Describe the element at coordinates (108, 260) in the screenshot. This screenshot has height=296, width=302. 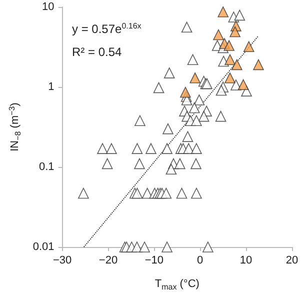
I see `x-tick-label: −20` at that location.